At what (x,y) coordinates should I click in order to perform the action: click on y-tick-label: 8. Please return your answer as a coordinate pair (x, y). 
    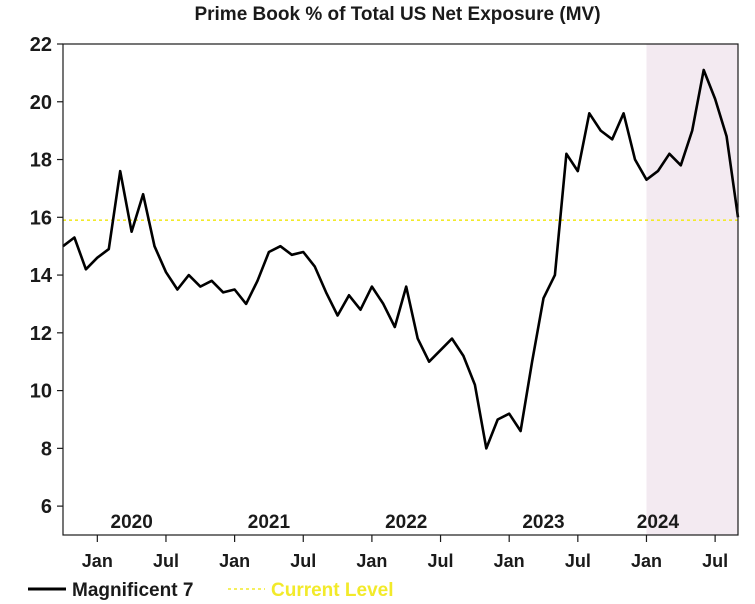
    Looking at the image, I should click on (46, 449).